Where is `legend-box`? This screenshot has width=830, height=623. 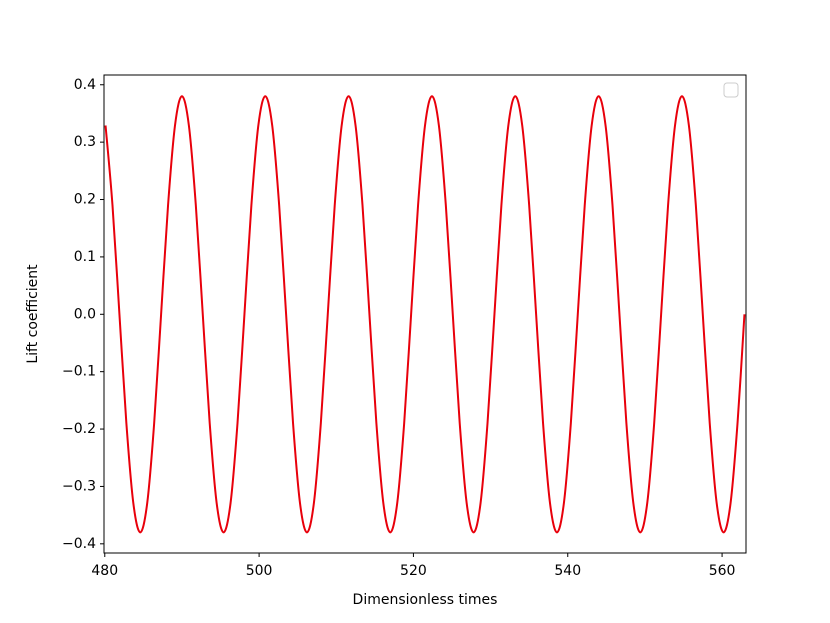 legend-box is located at coordinates (731, 90).